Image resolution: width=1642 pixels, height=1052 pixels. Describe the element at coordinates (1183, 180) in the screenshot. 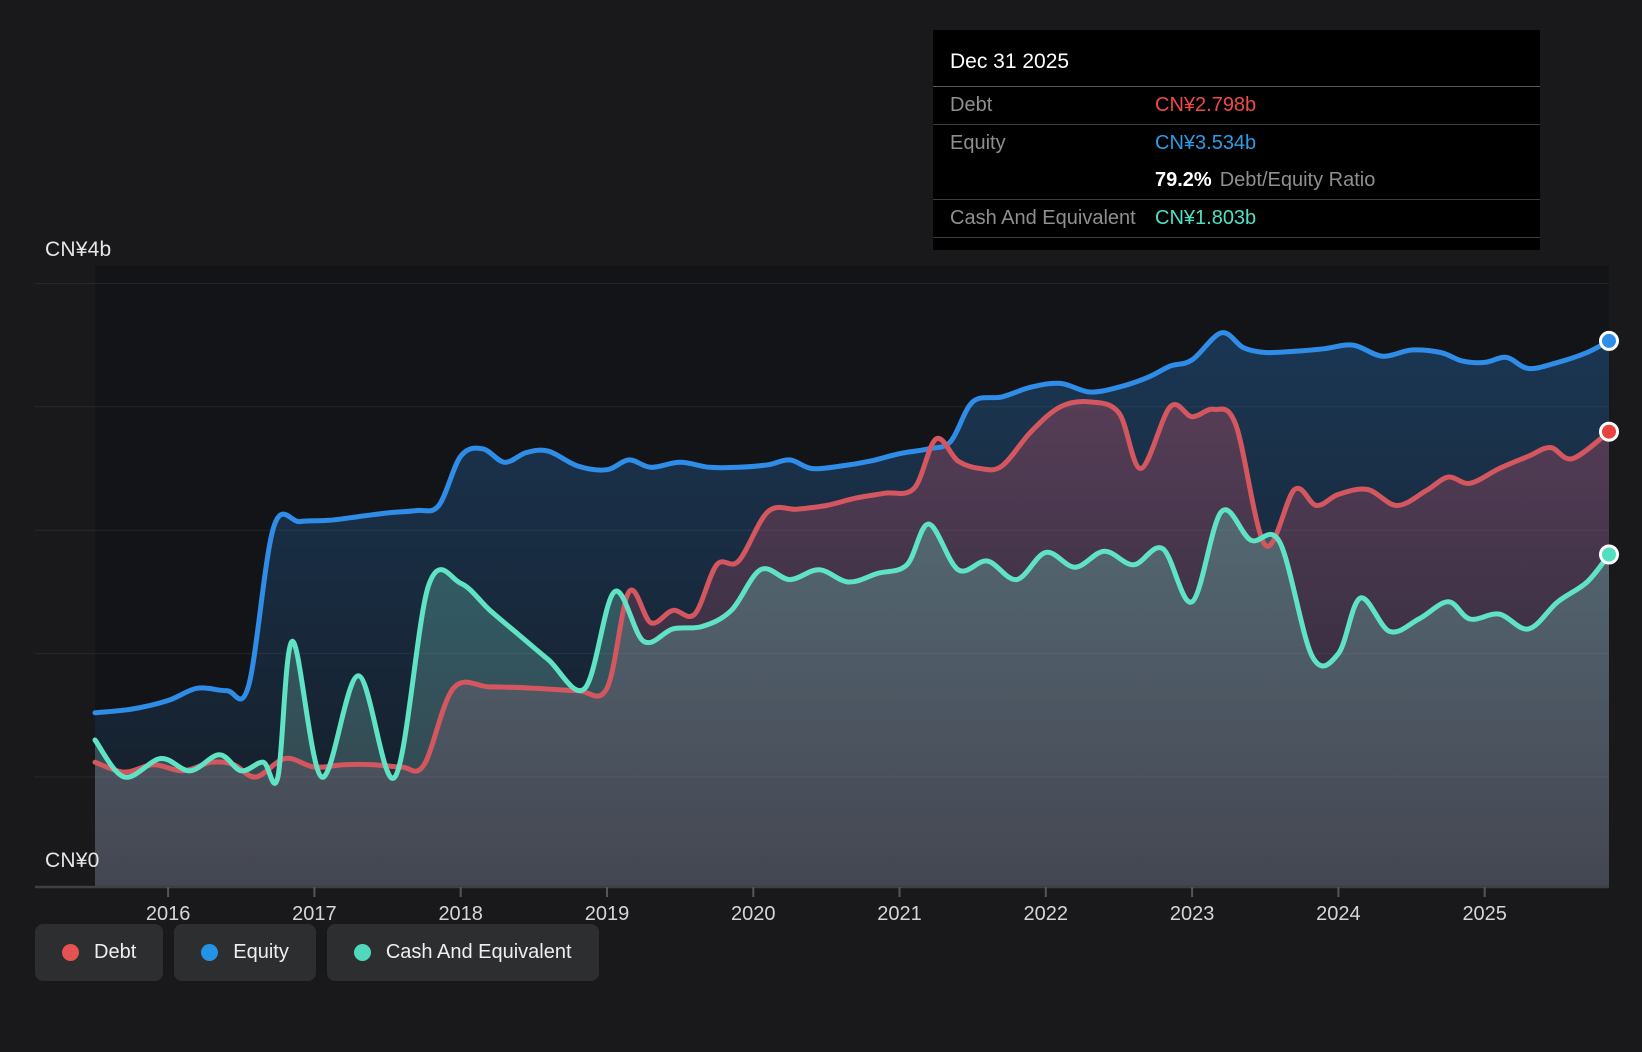

I see `tooltip-ratio-value: 79.2%` at that location.